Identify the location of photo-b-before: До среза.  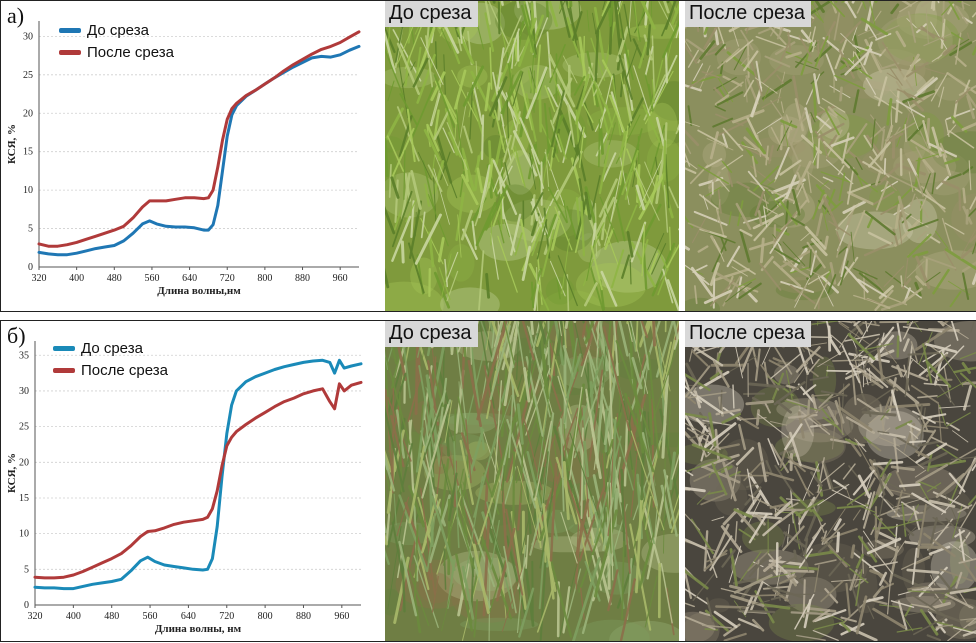
(532, 481).